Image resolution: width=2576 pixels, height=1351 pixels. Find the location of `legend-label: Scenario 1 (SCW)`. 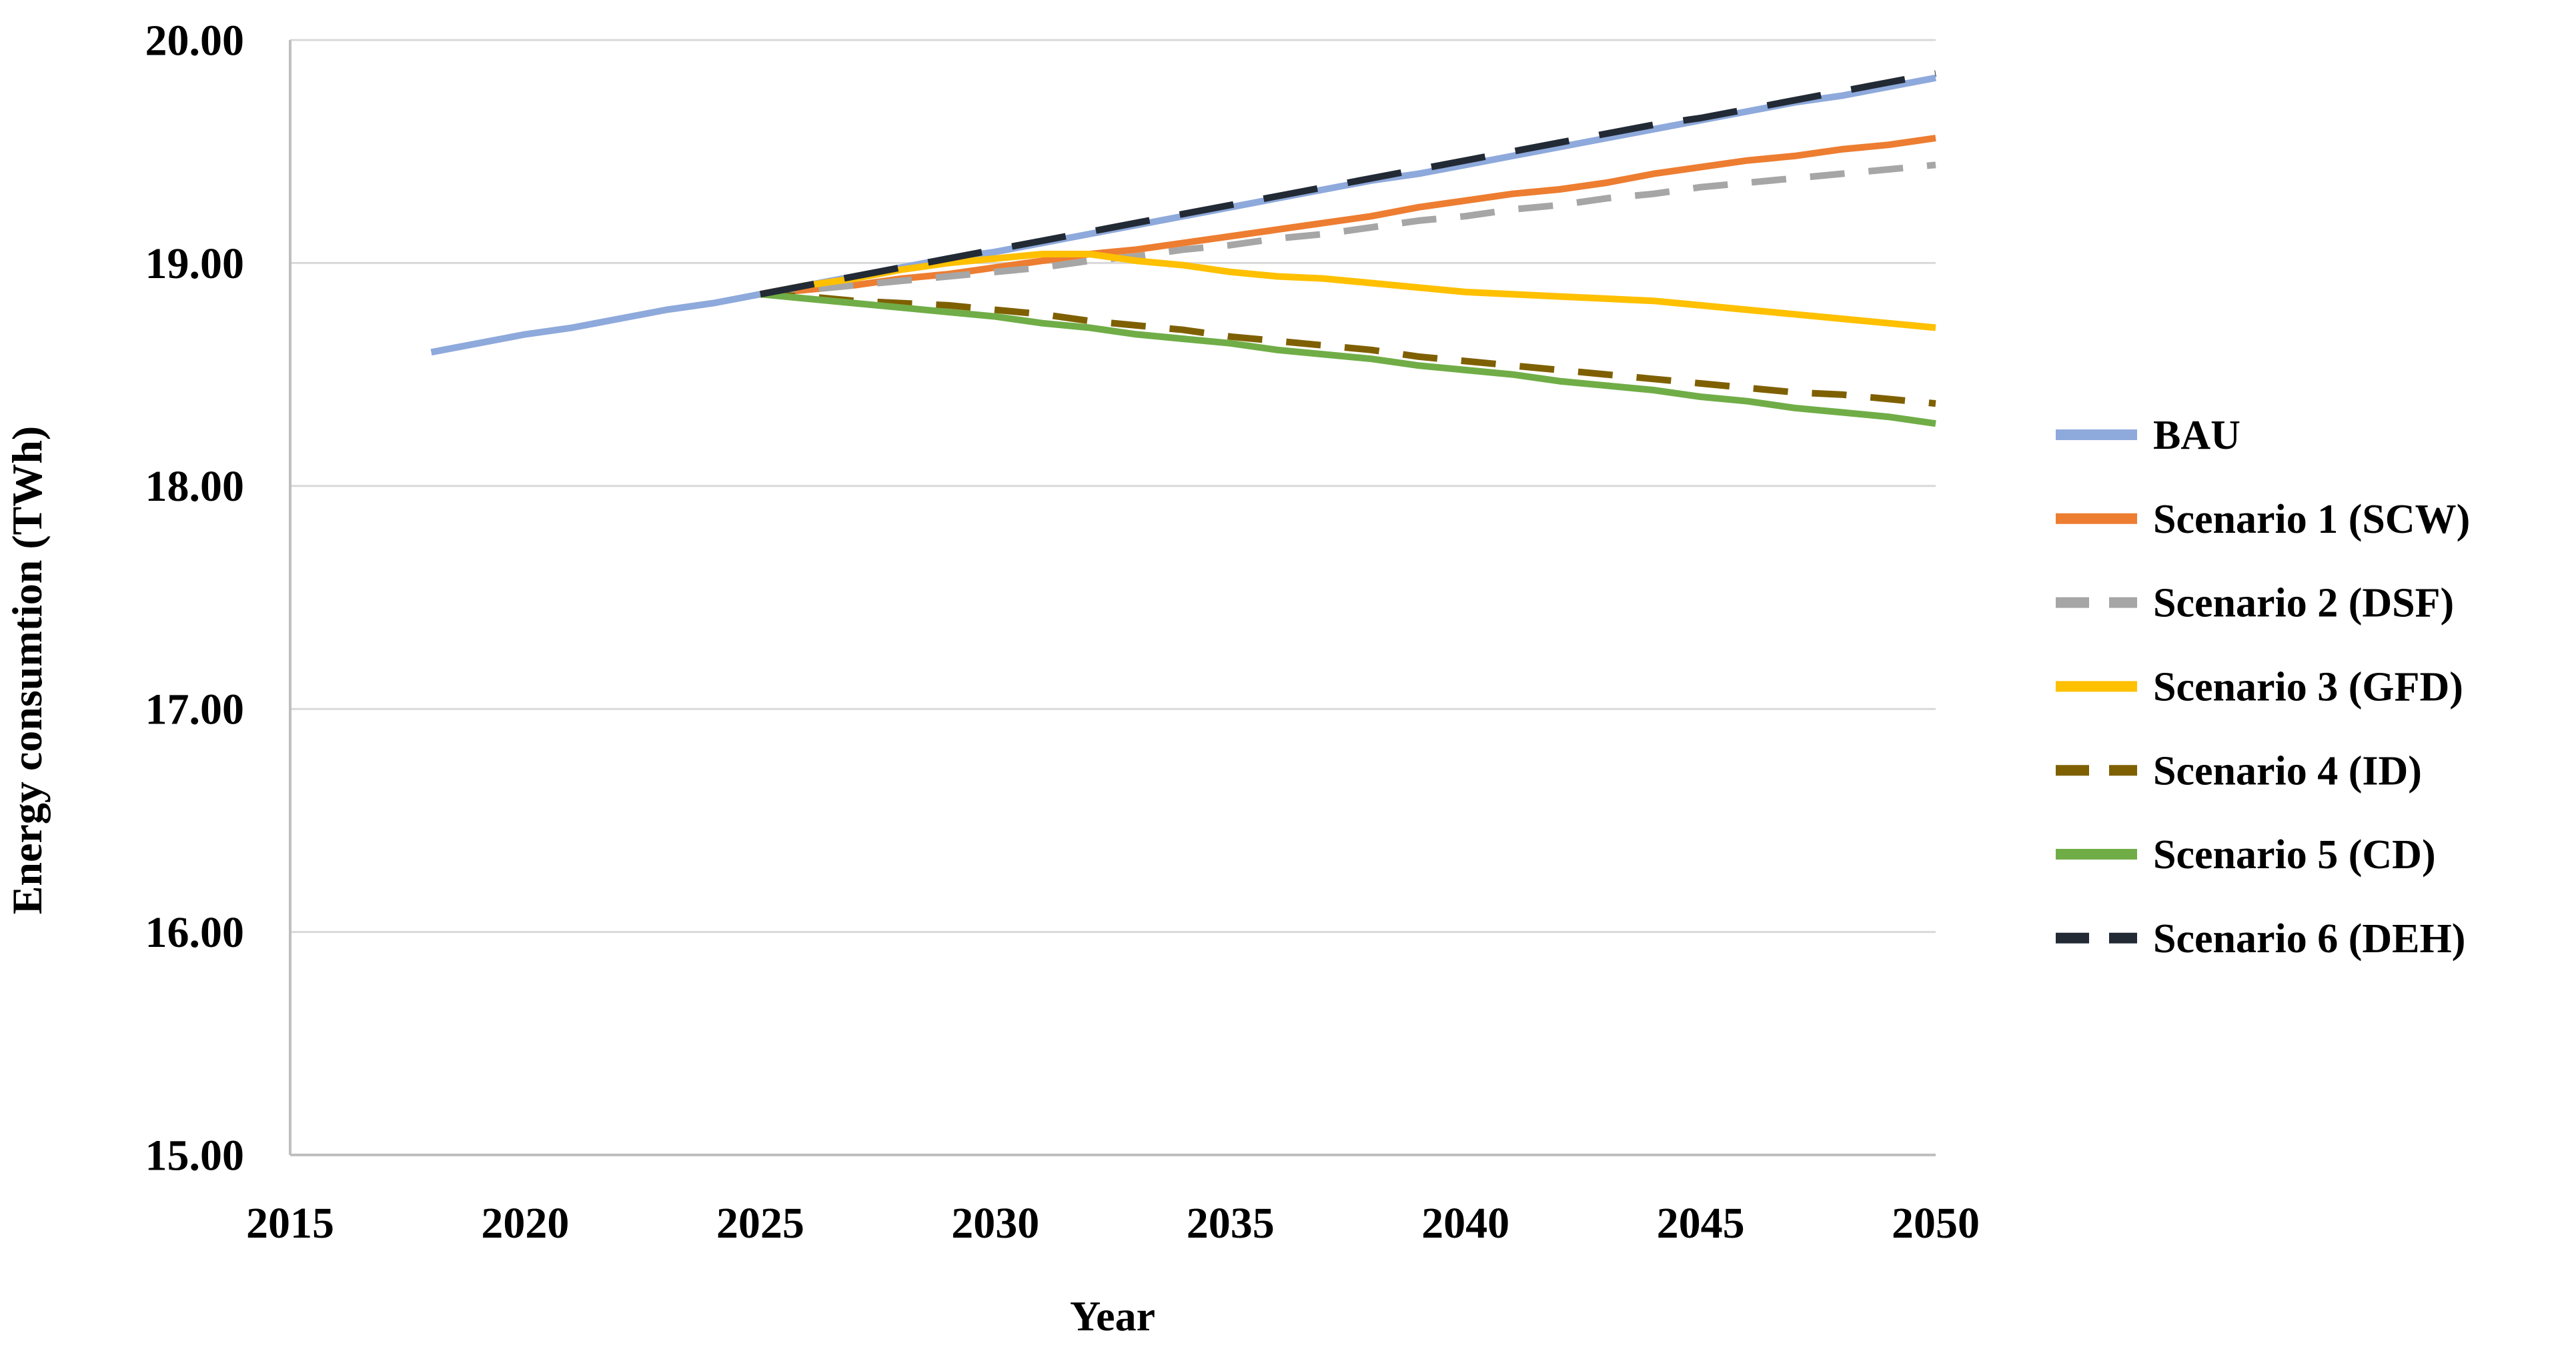

legend-label: Scenario 1 (SCW) is located at coordinates (2311, 519).